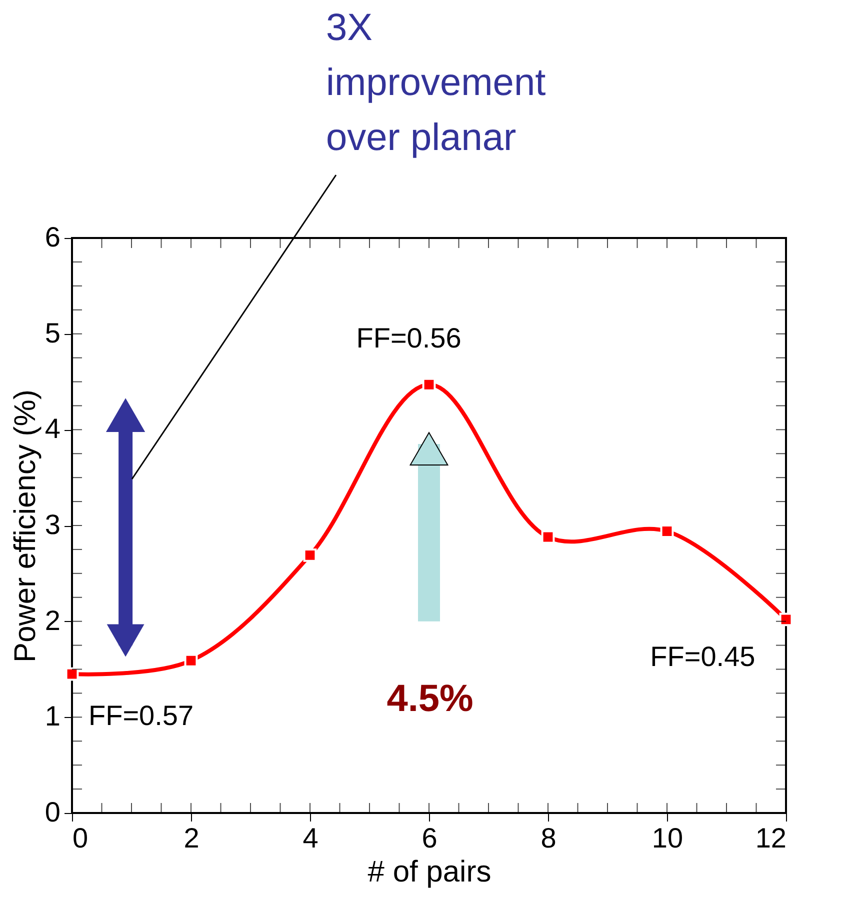  What do you see at coordinates (668, 838) in the screenshot?
I see `x-tick-label: 10` at bounding box center [668, 838].